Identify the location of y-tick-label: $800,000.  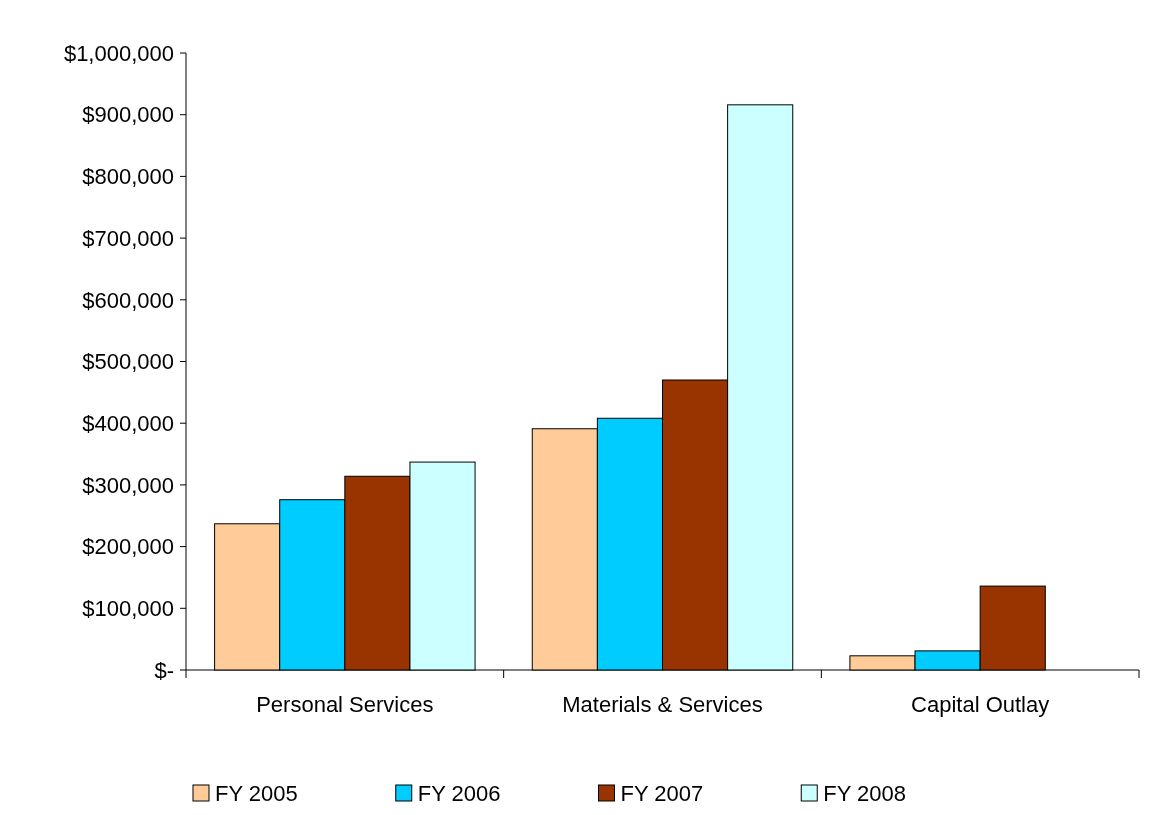
(128, 177).